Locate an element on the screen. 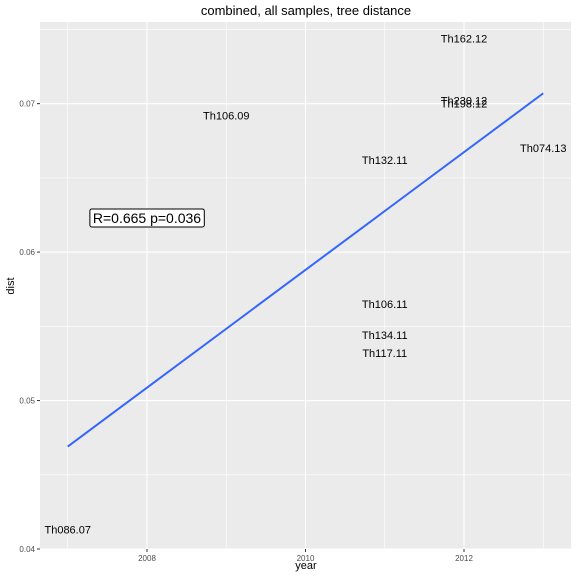 Image resolution: width=576 pixels, height=576 pixels. y-tick-label: 0.06 is located at coordinates (27, 252).